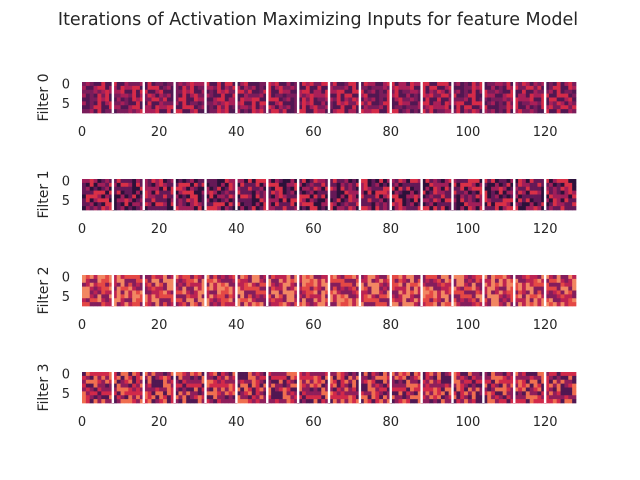 This screenshot has height=480, width=640. I want to click on y-axis-label: Filter 2, so click(44, 290).